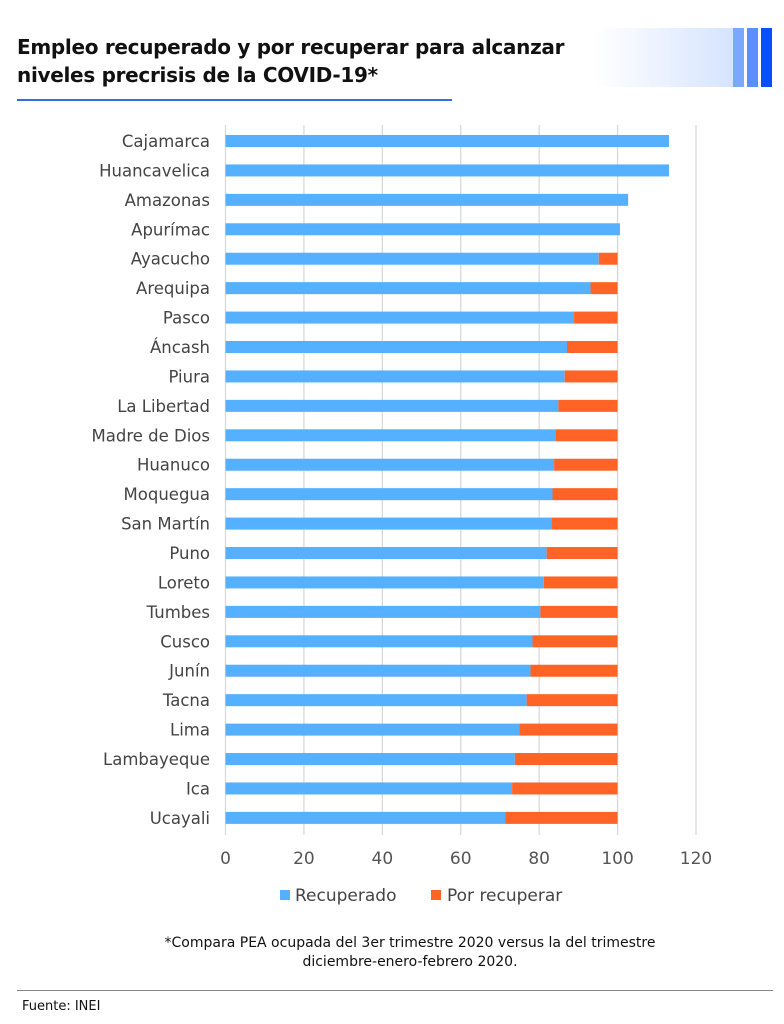 This screenshot has height=1024, width=784. Describe the element at coordinates (617, 859) in the screenshot. I see `x-tick-label: 100` at that location.